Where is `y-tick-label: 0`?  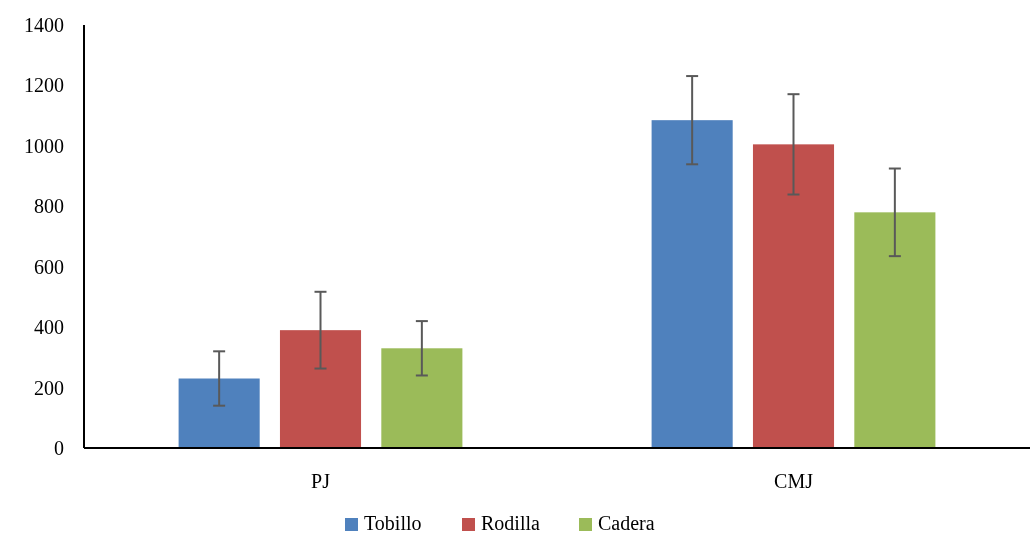
y-tick-label: 0 is located at coordinates (59, 448).